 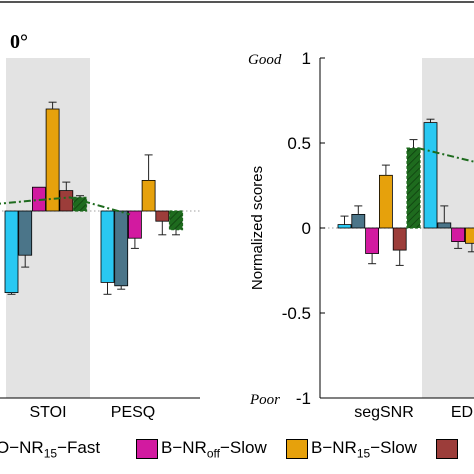 I want to click on y-tick-label: 0, so click(x=306, y=228).